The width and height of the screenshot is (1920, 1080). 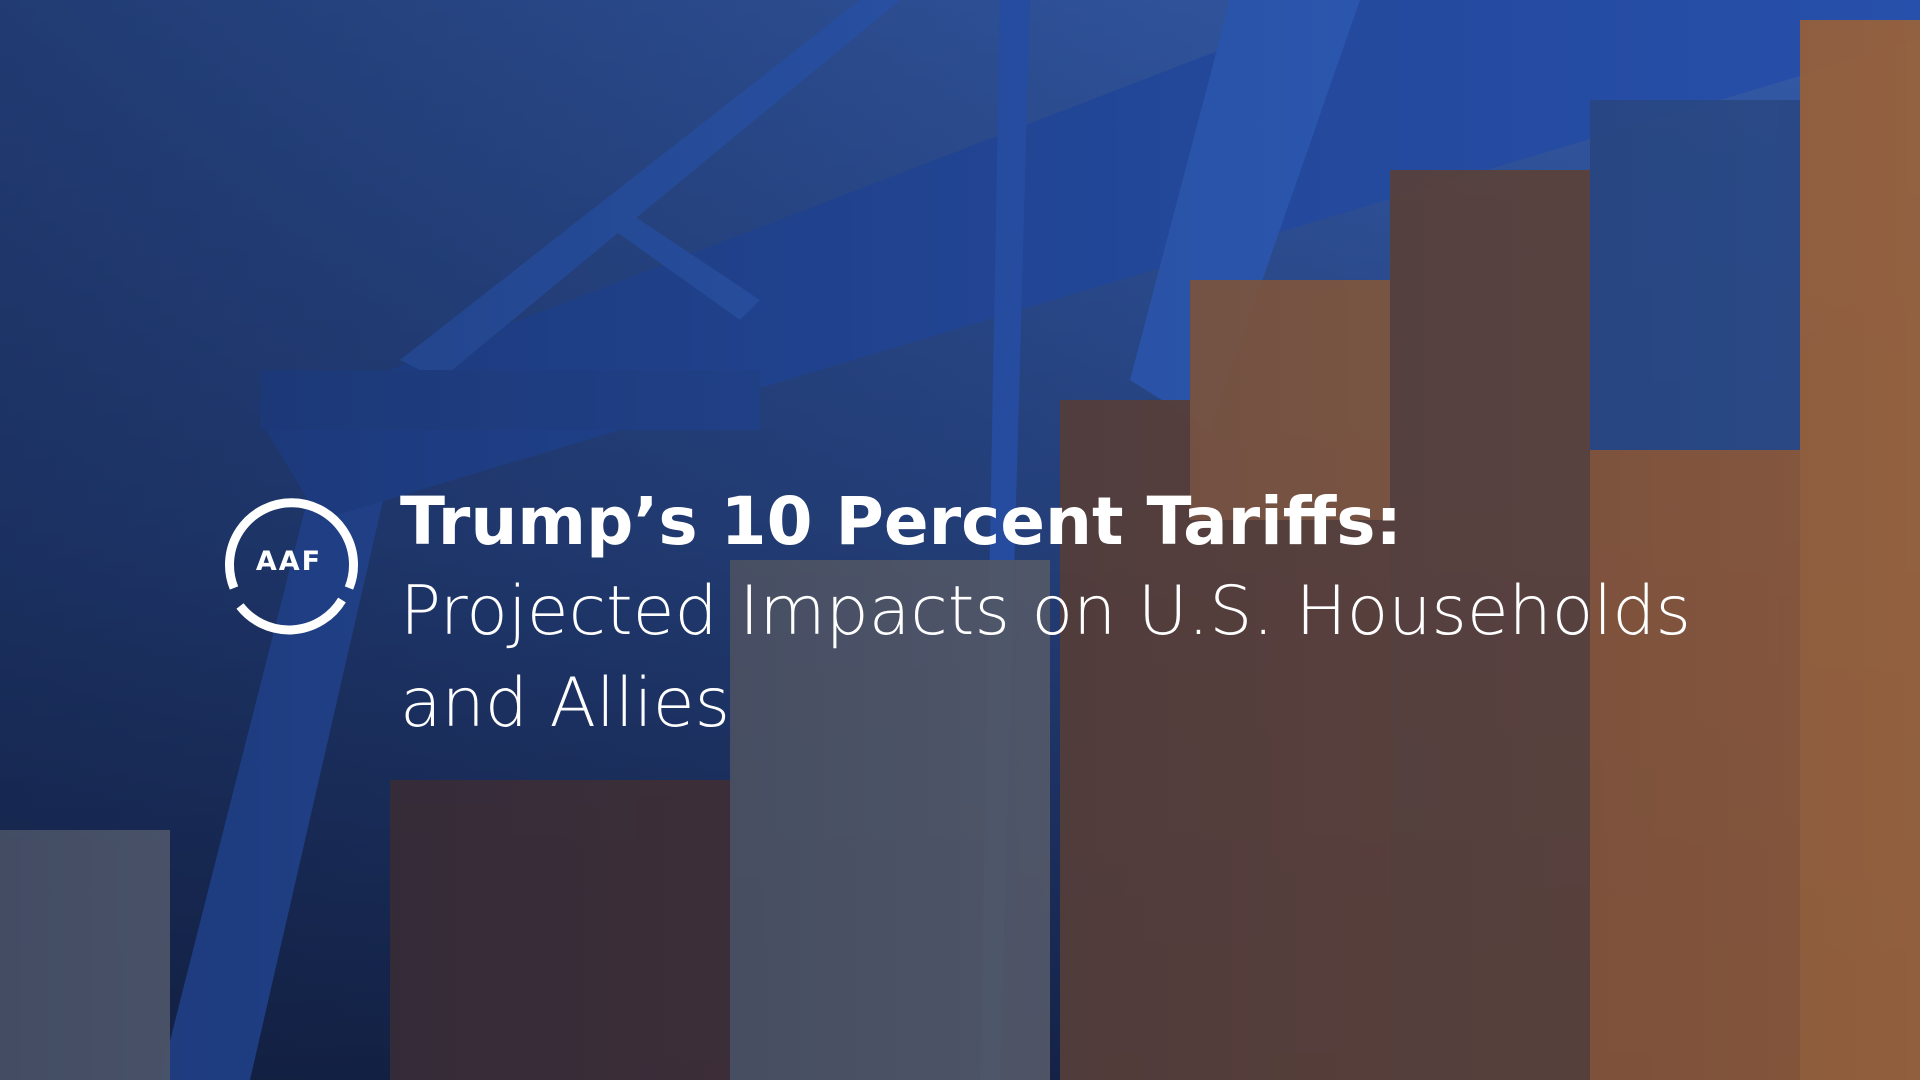 I want to click on headline-title: Trump’s 10 Percent Tariffs:, so click(x=901, y=521).